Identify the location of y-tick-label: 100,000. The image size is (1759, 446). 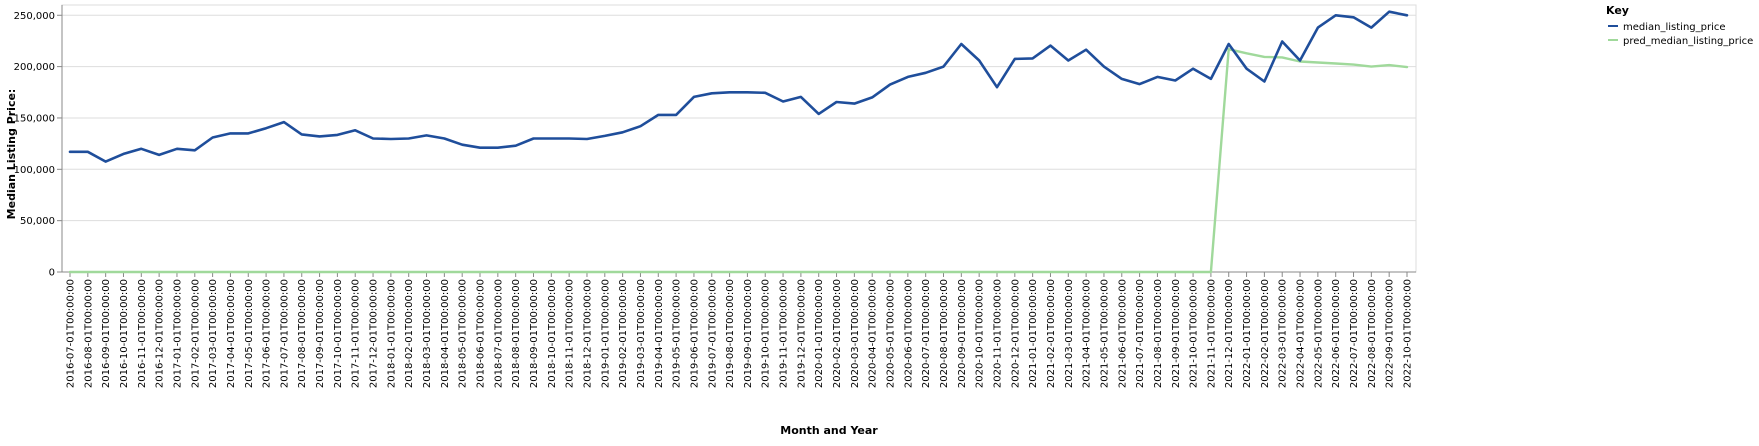
(34, 170).